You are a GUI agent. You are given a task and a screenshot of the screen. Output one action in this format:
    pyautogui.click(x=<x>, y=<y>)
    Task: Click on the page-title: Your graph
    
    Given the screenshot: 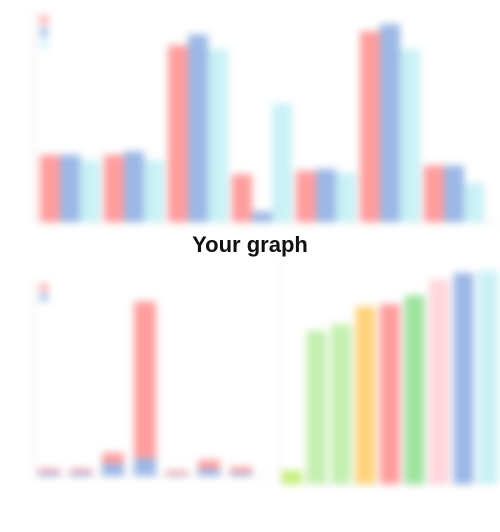 What is the action you would take?
    pyautogui.click(x=250, y=244)
    